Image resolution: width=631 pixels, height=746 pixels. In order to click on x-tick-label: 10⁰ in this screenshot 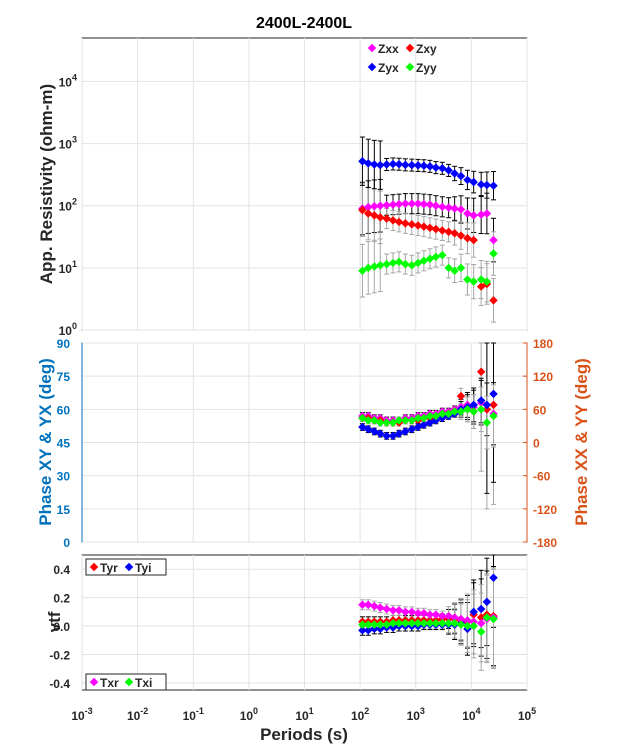, I will do `click(249, 714)`.